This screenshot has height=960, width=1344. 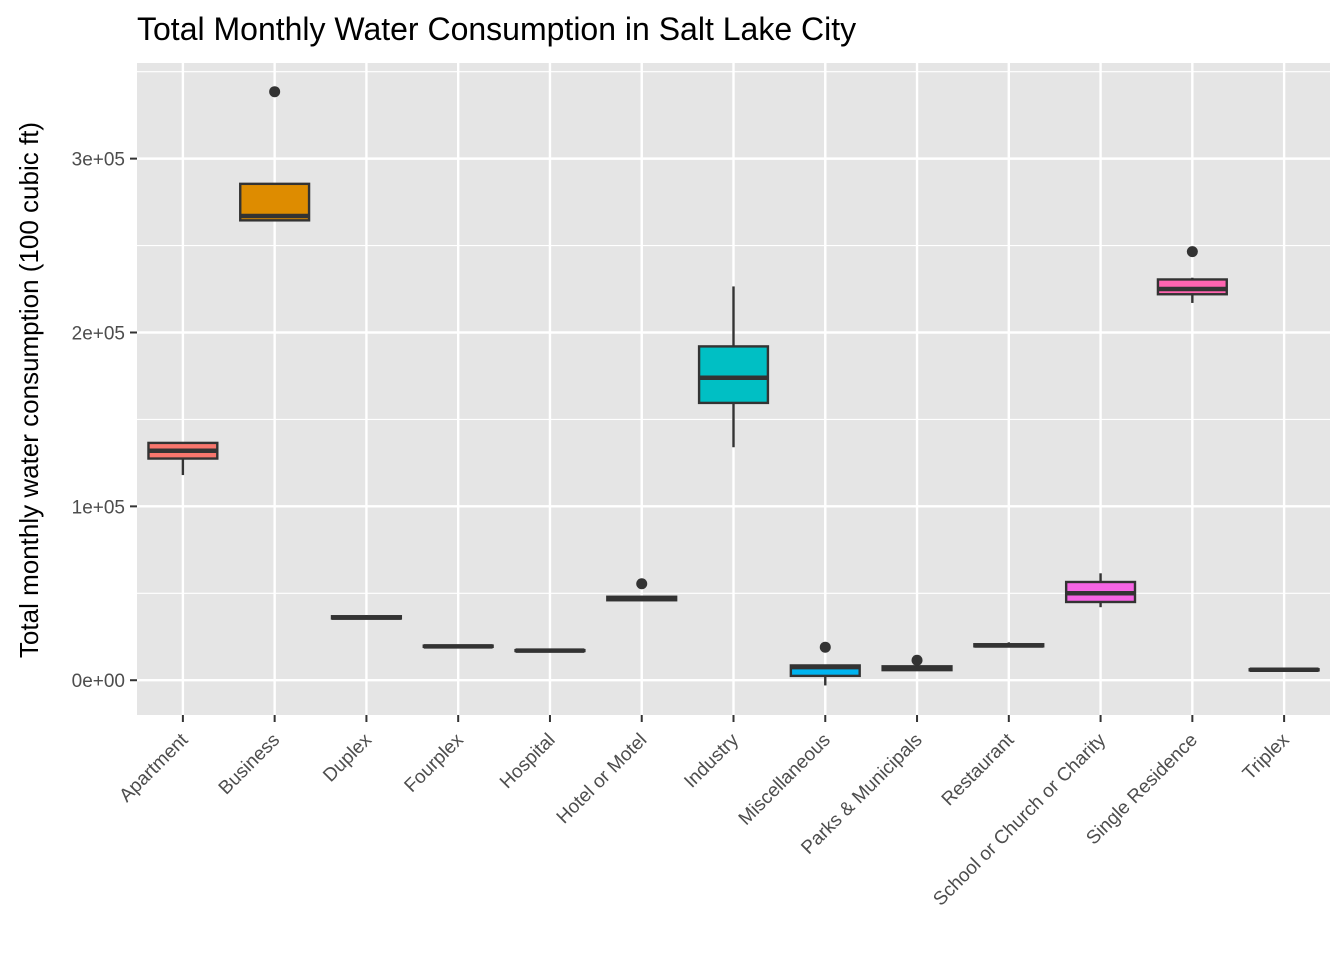 What do you see at coordinates (1284, 670) in the screenshot?
I see `box-triplex` at bounding box center [1284, 670].